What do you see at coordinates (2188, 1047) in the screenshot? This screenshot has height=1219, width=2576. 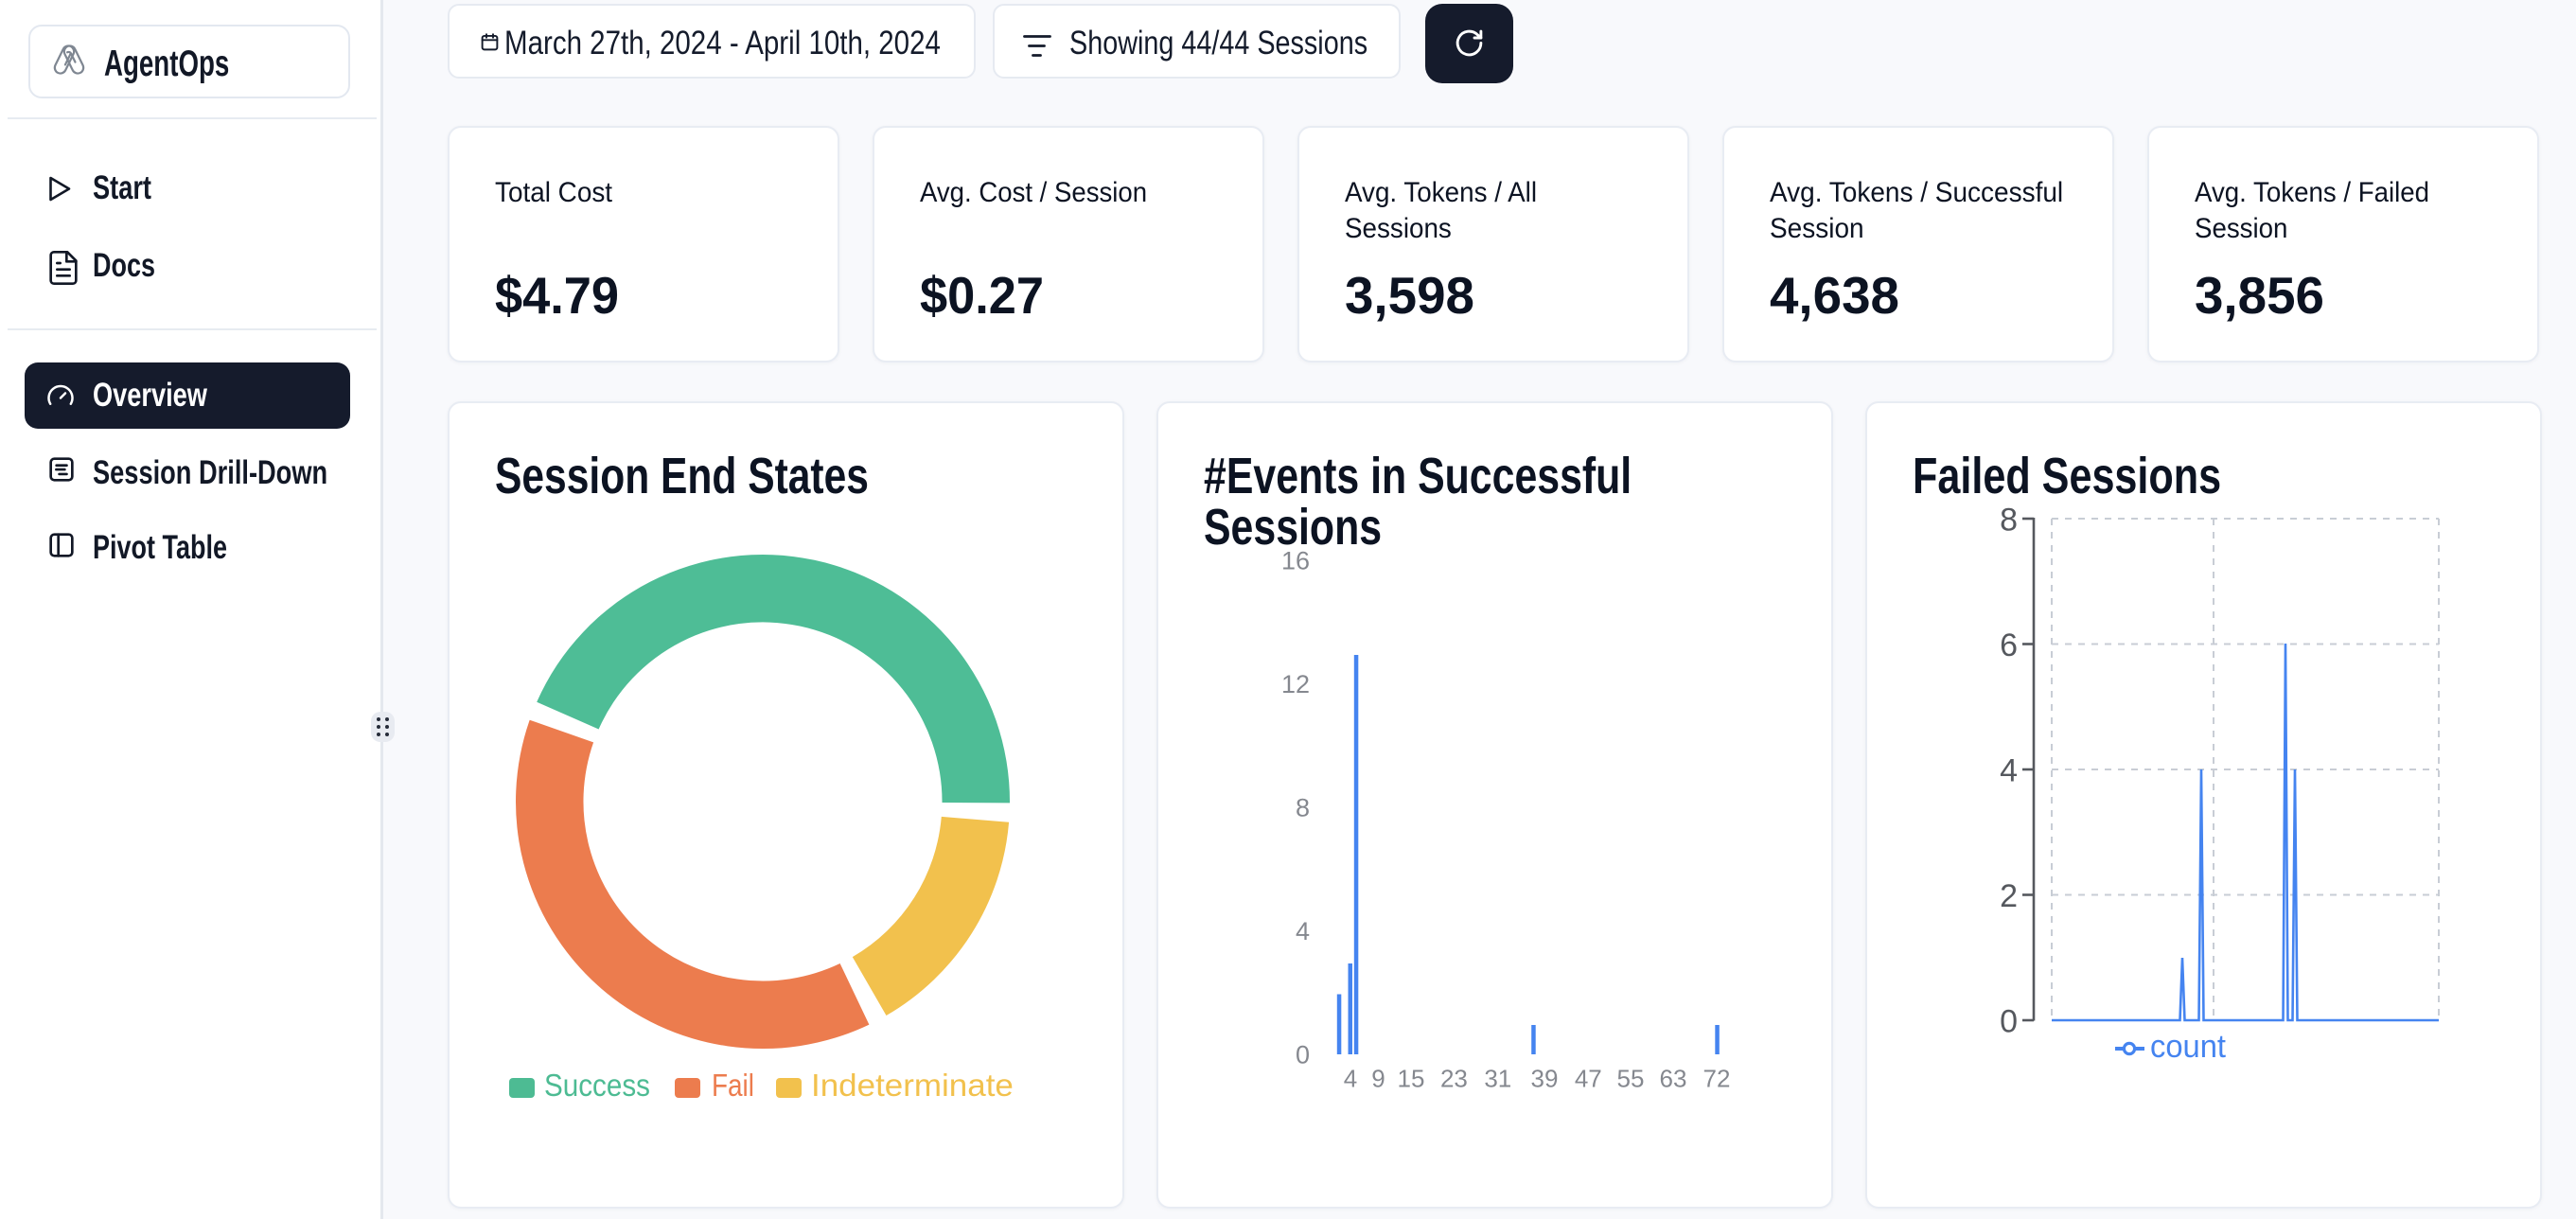 I see `svg-text: count` at bounding box center [2188, 1047].